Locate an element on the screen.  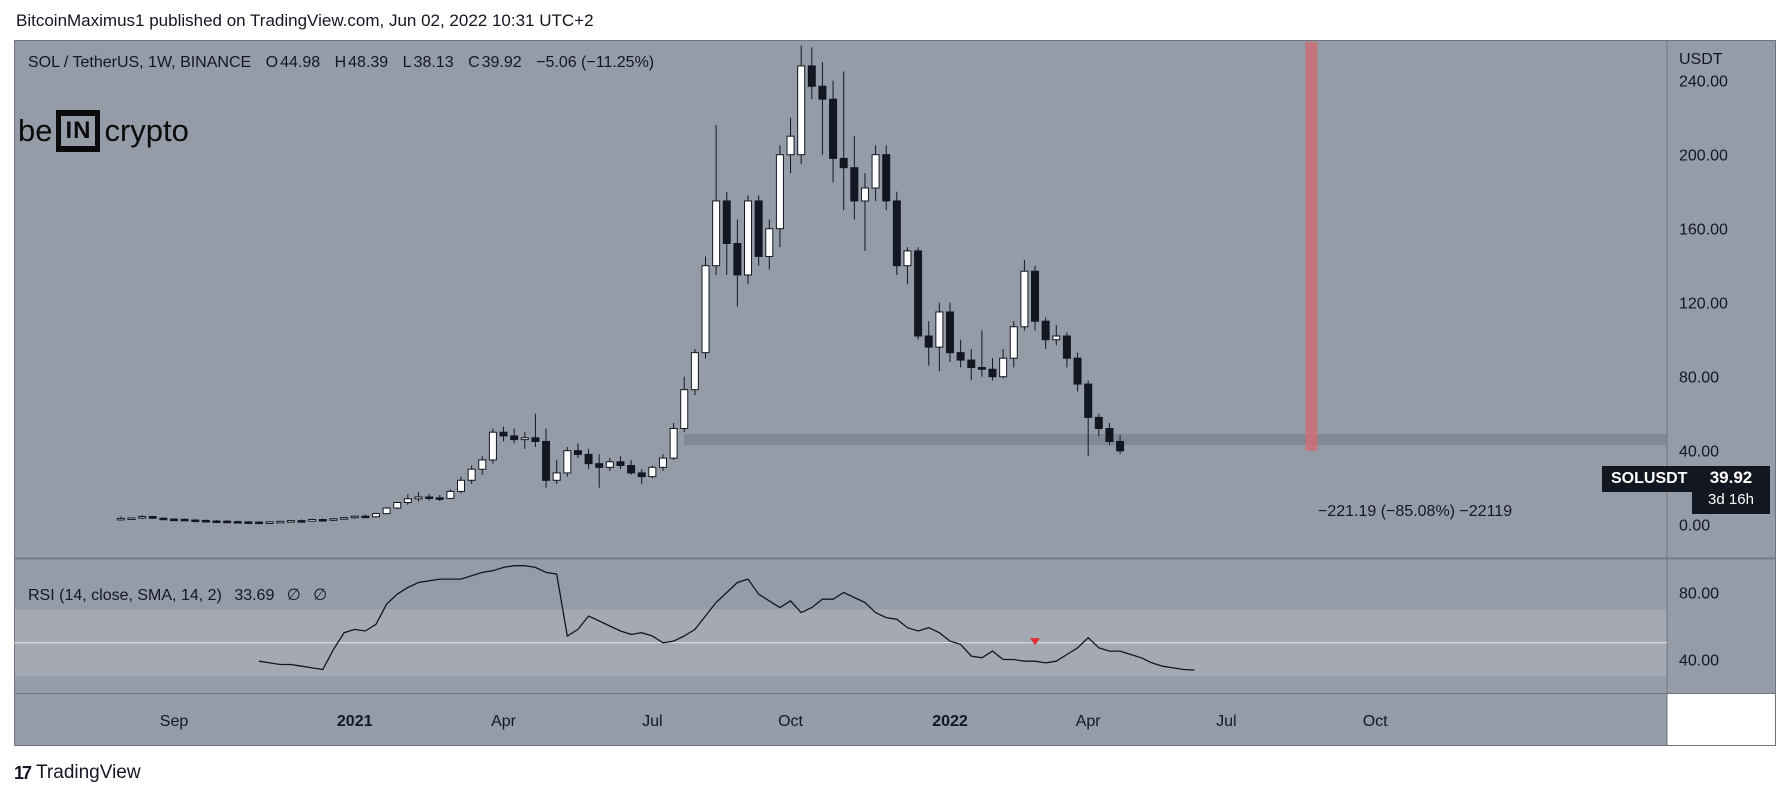
time-tick-label: Sep is located at coordinates (174, 721).